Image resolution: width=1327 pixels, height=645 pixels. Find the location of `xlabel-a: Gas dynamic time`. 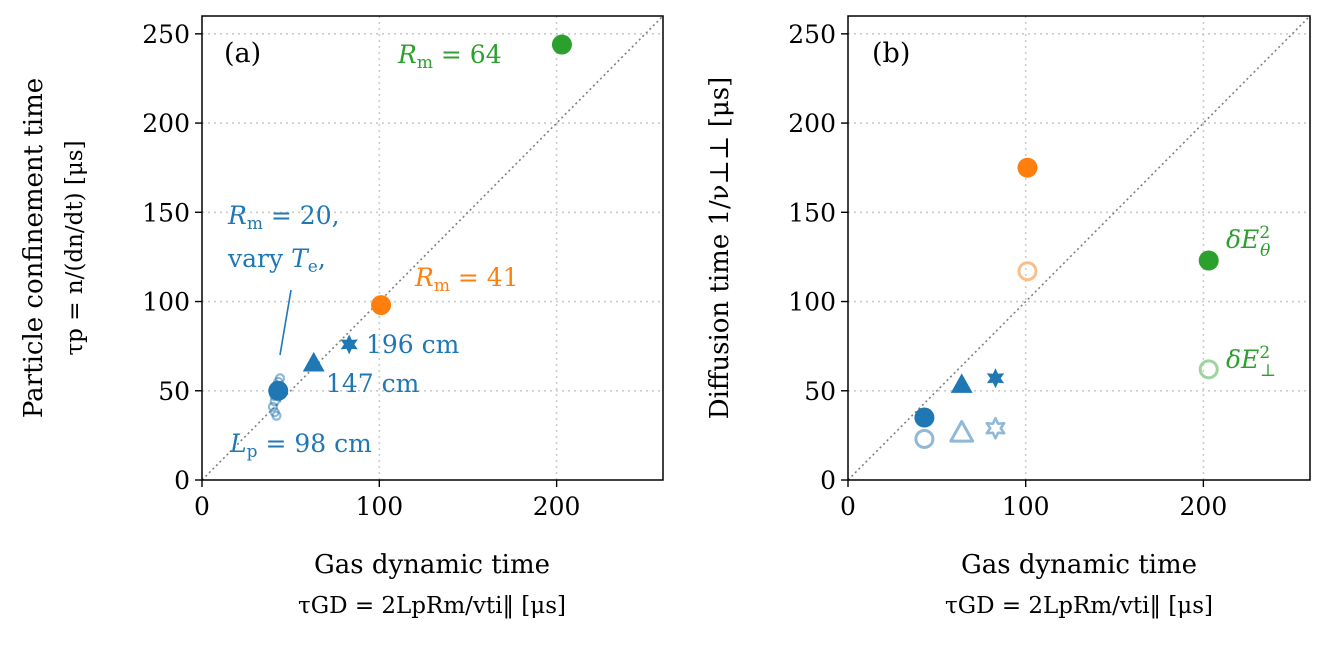

xlabel-a: Gas dynamic time is located at coordinates (432, 565).